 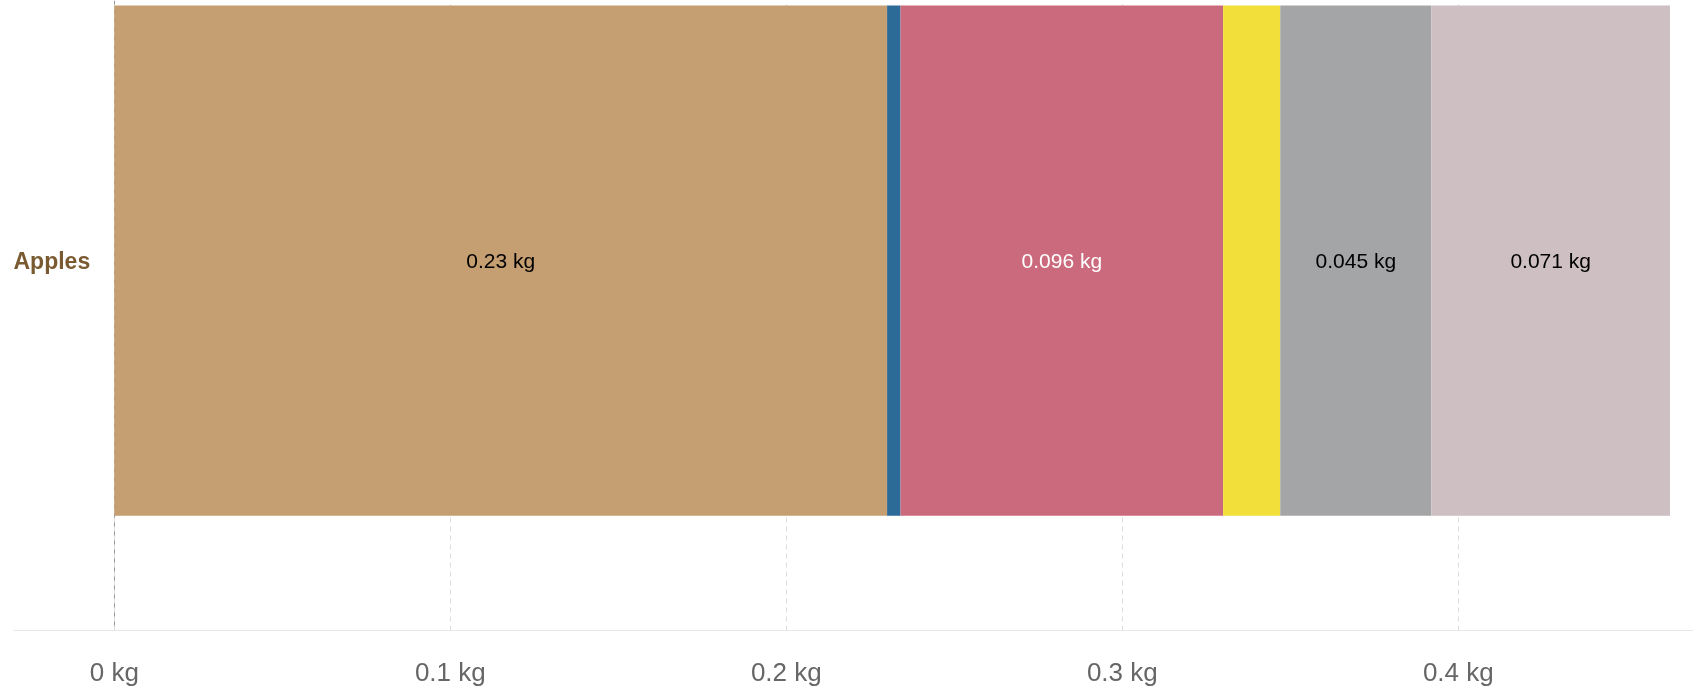 I want to click on data-label: 0.045 kg, so click(x=1356, y=261).